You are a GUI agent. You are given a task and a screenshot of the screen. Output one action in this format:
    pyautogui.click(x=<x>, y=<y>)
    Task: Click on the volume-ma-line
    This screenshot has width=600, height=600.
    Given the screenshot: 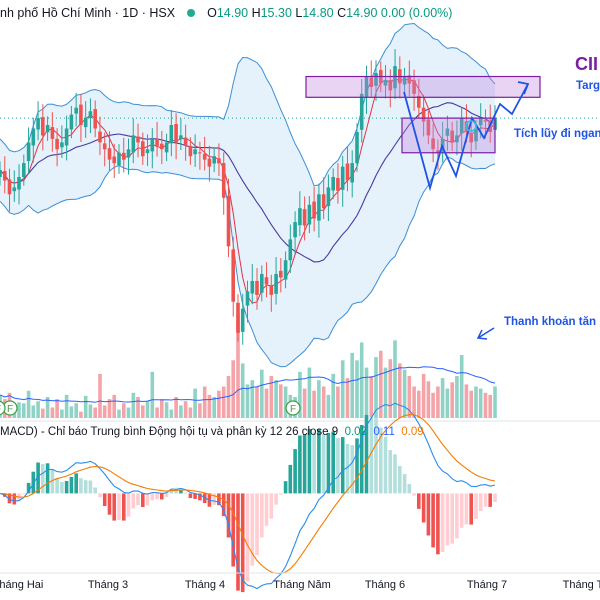 What is the action you would take?
    pyautogui.click(x=248, y=384)
    